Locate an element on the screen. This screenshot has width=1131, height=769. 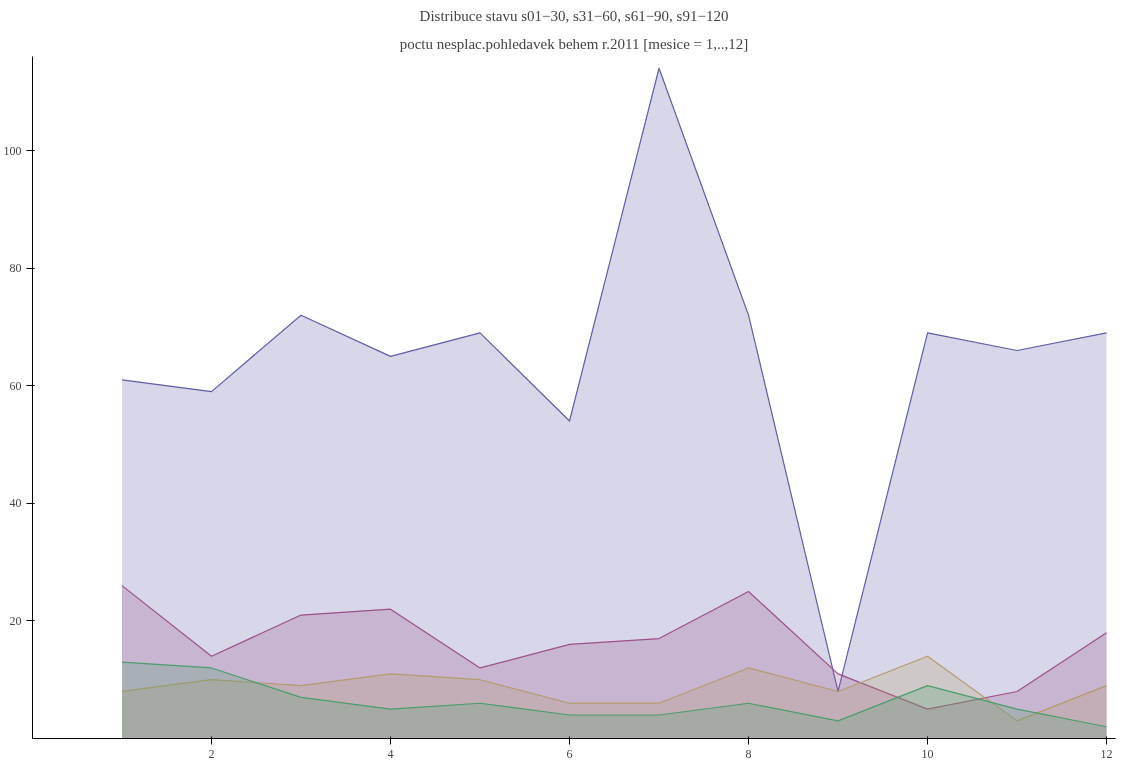
x-tick-label: 8 is located at coordinates (748, 753).